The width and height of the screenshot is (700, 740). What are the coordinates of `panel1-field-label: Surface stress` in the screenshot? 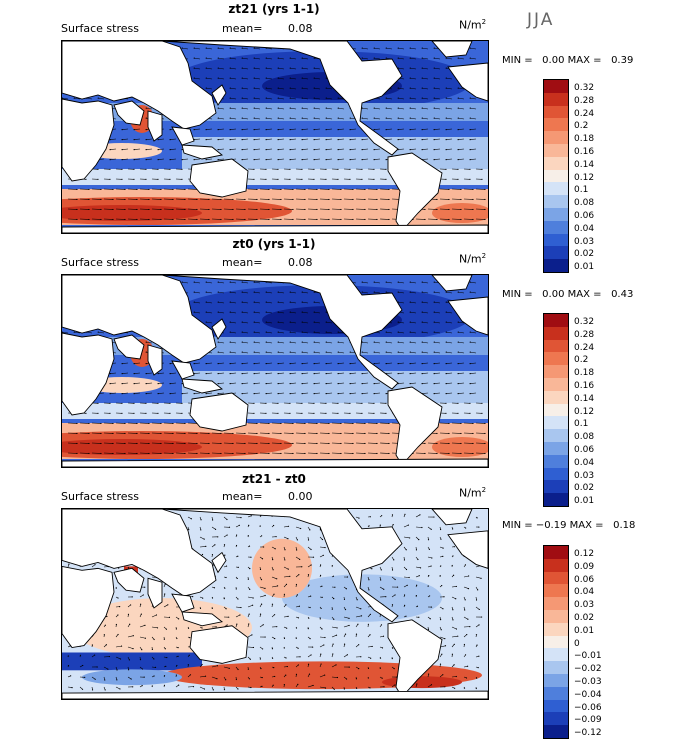 It's located at (100, 28).